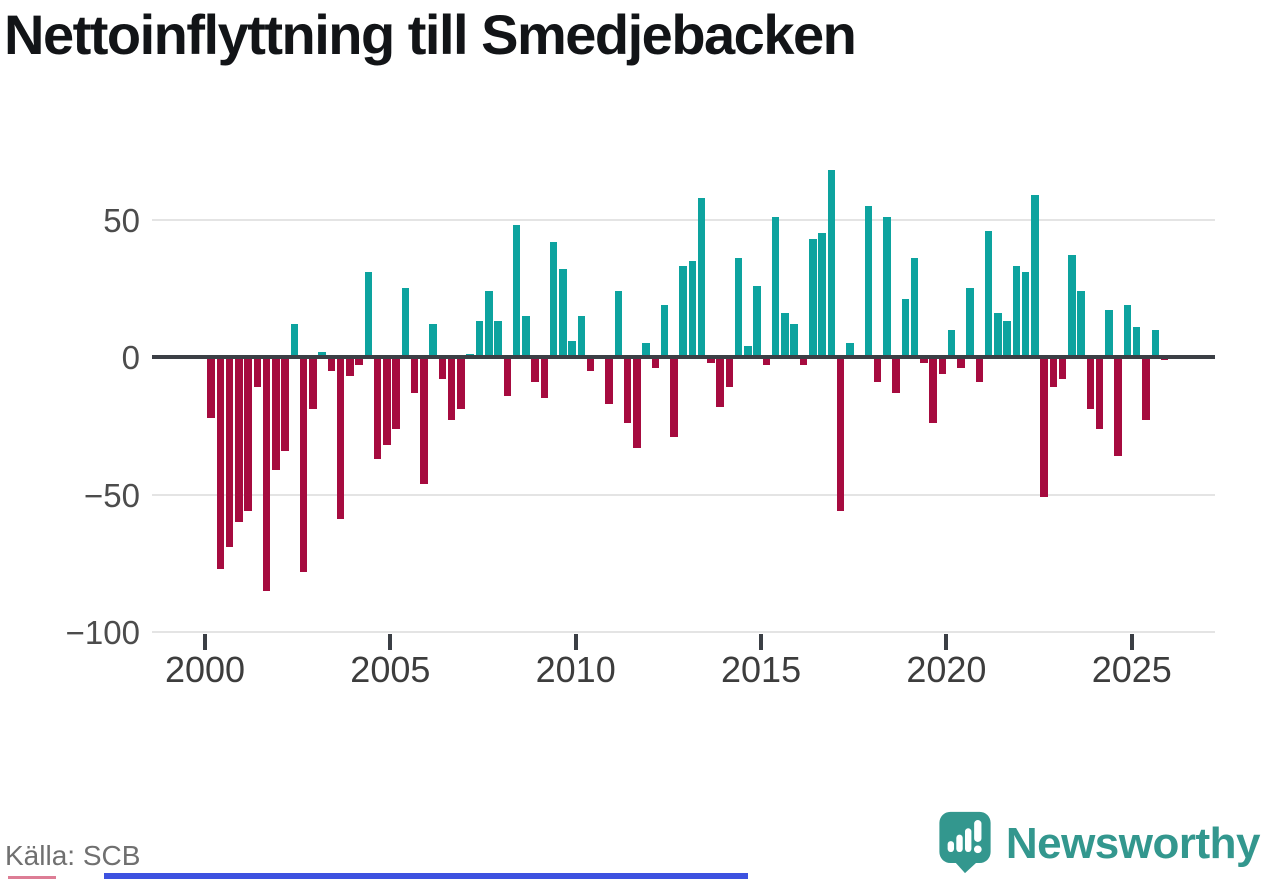 Image resolution: width=1262 pixels, height=879 pixels. I want to click on zero-axis-line, so click(683, 357).